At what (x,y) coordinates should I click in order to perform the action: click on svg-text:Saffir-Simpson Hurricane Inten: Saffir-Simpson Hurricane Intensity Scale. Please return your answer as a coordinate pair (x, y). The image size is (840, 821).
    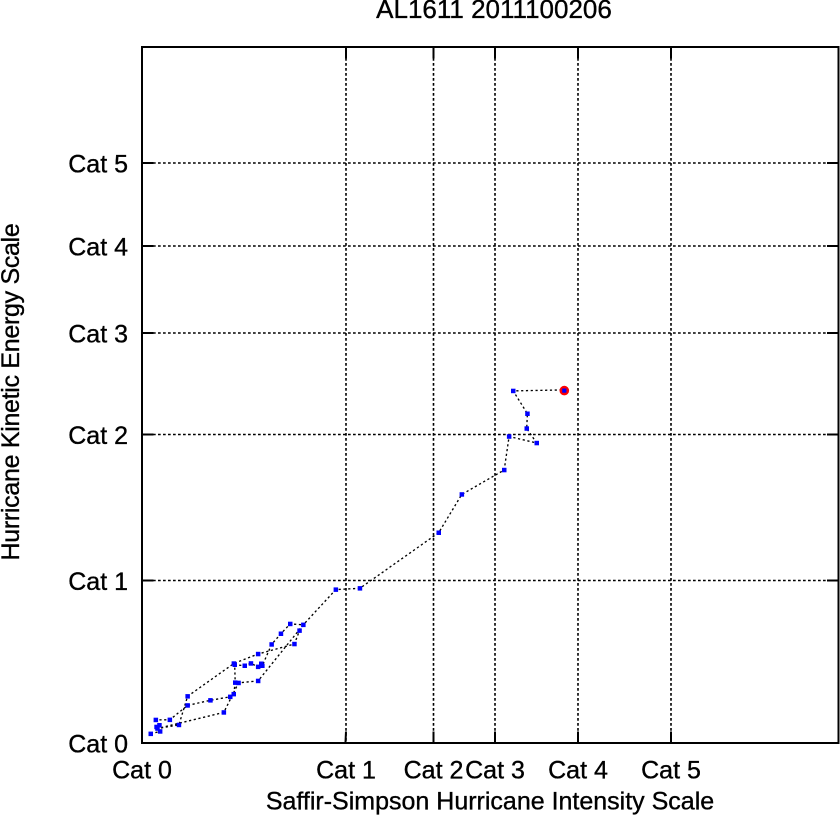
    Looking at the image, I should click on (490, 802).